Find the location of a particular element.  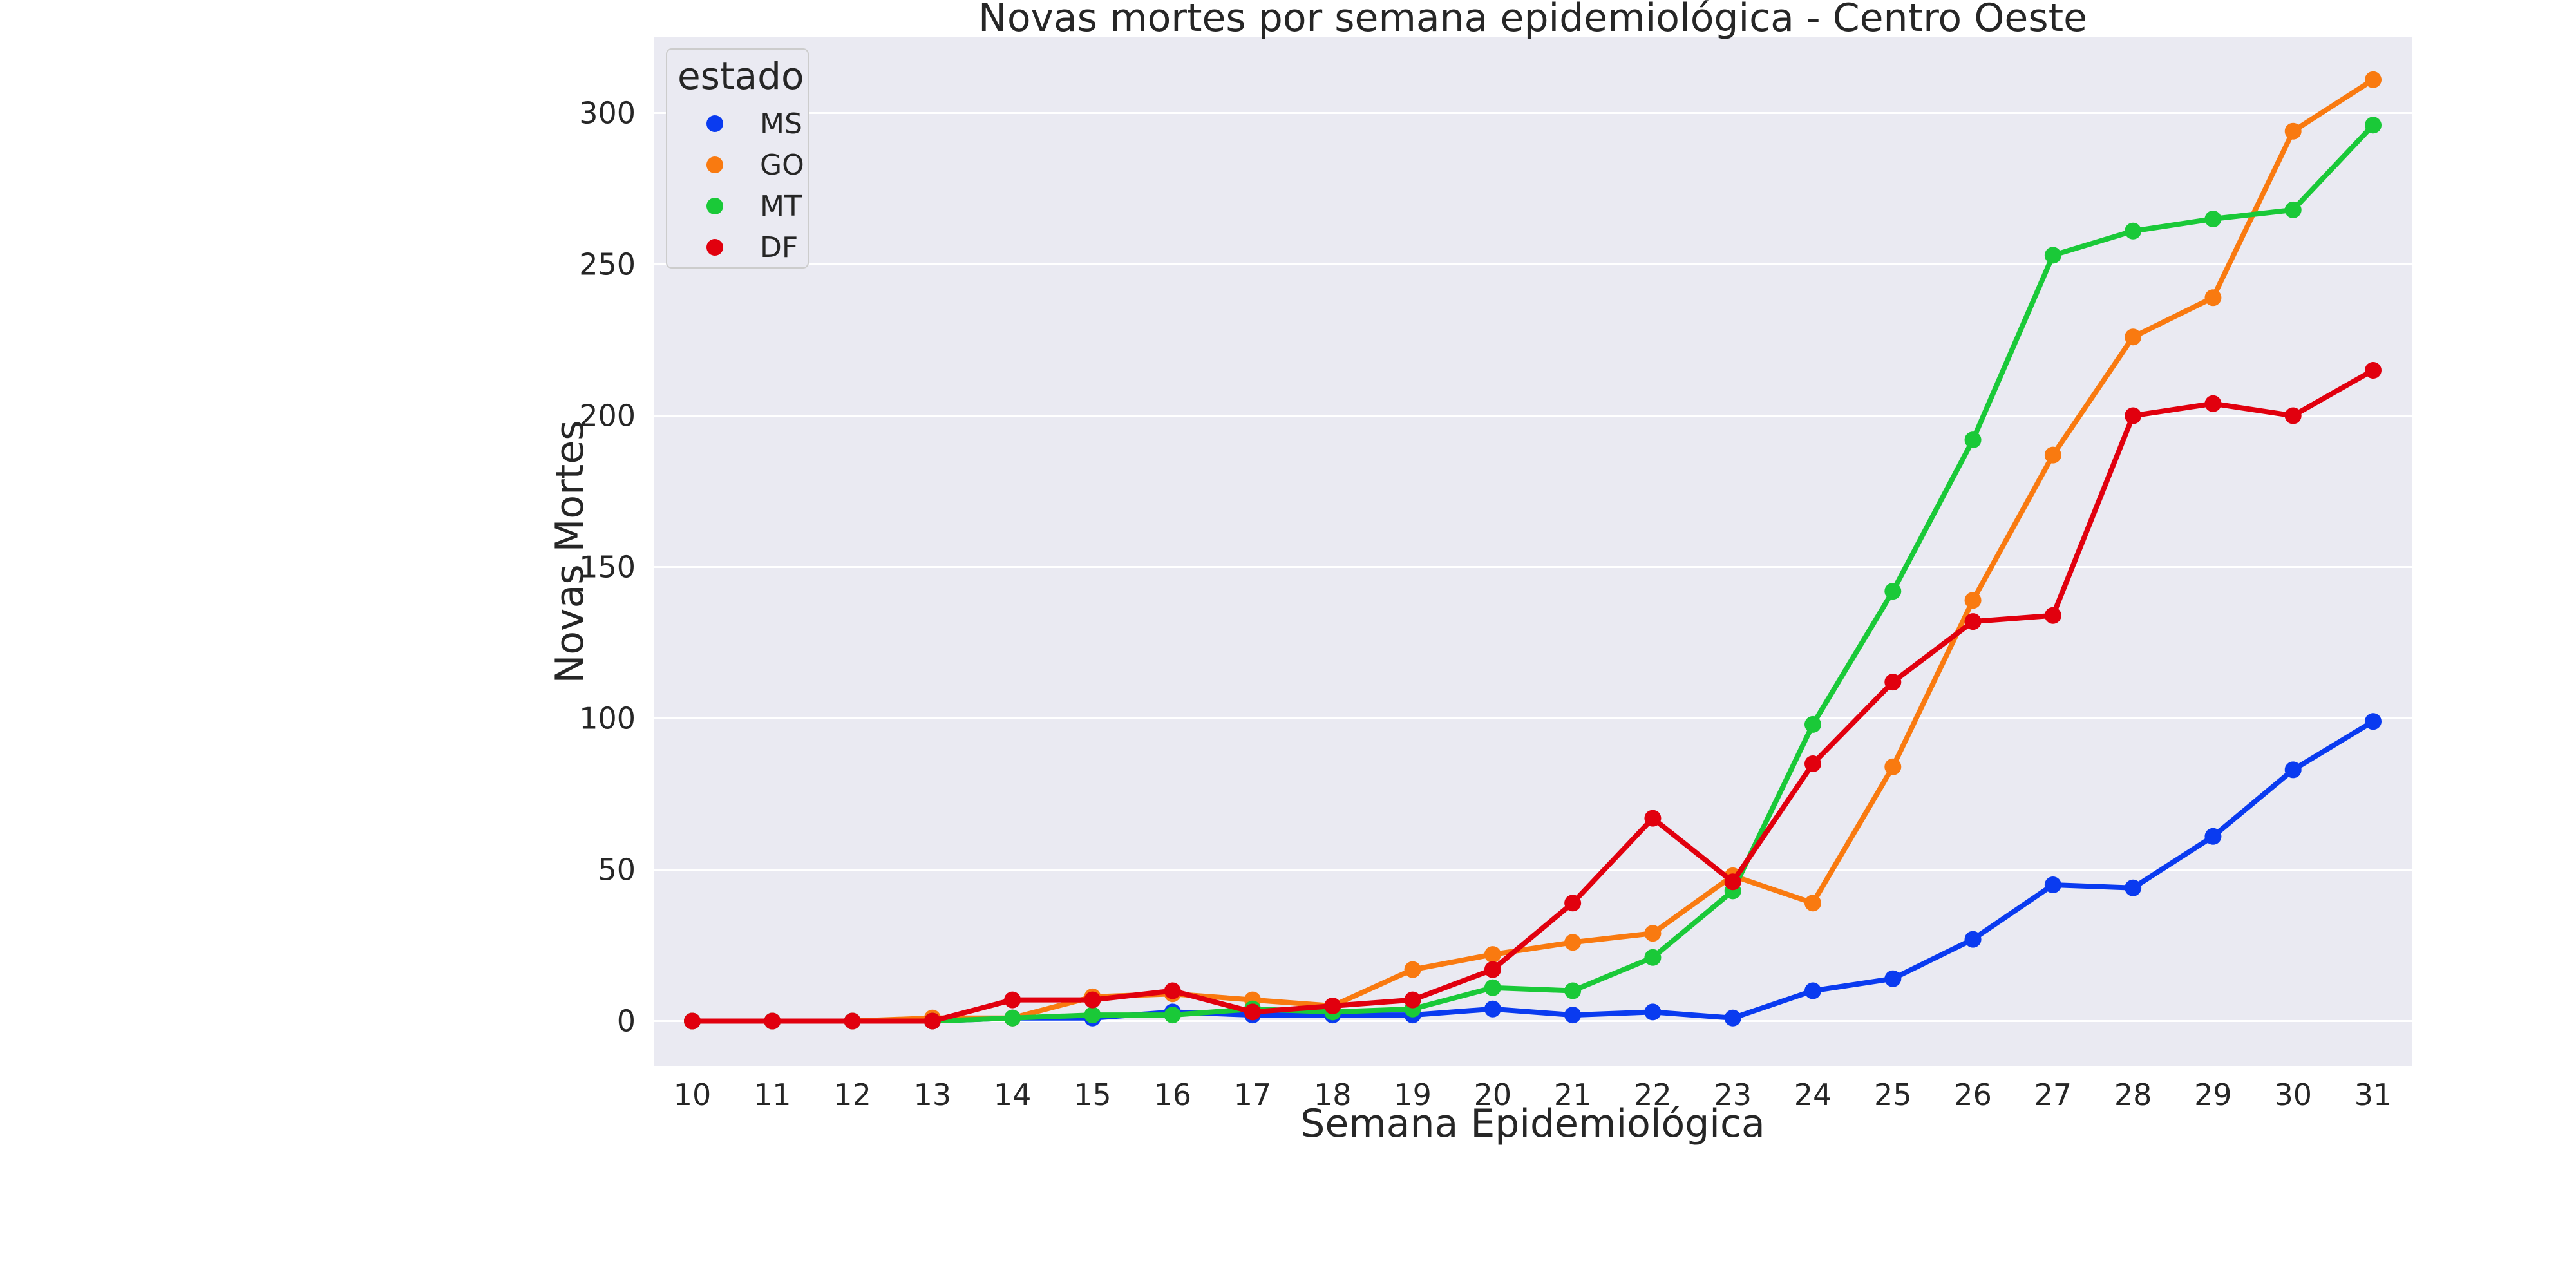

x-tick-label: 12 is located at coordinates (852, 1094).